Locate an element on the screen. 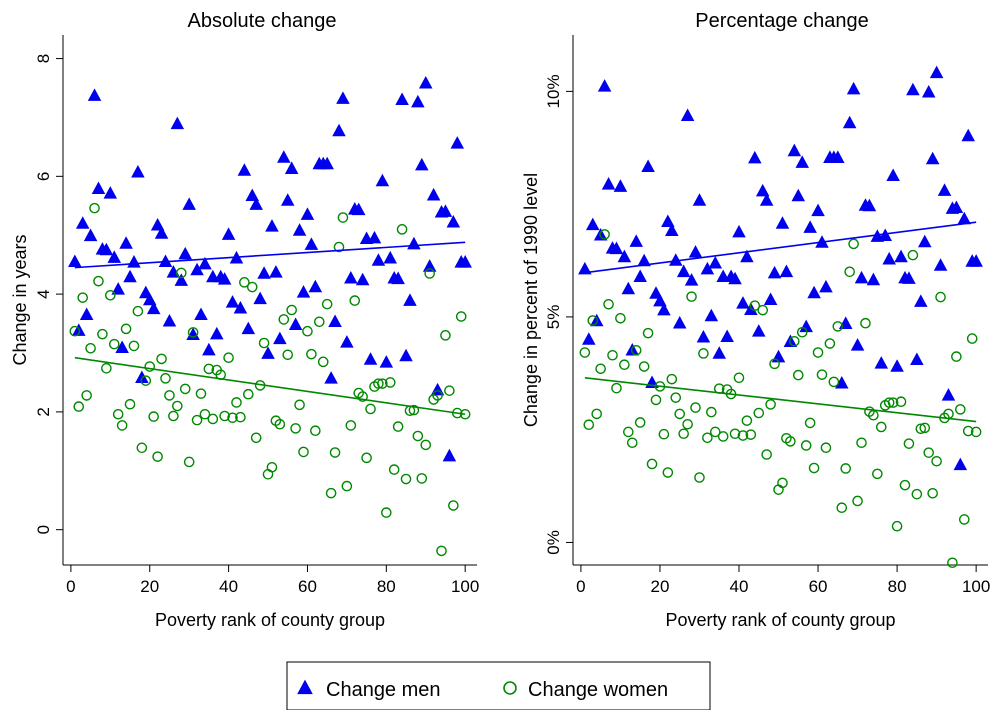  x-tick-label: 80 is located at coordinates (897, 586).